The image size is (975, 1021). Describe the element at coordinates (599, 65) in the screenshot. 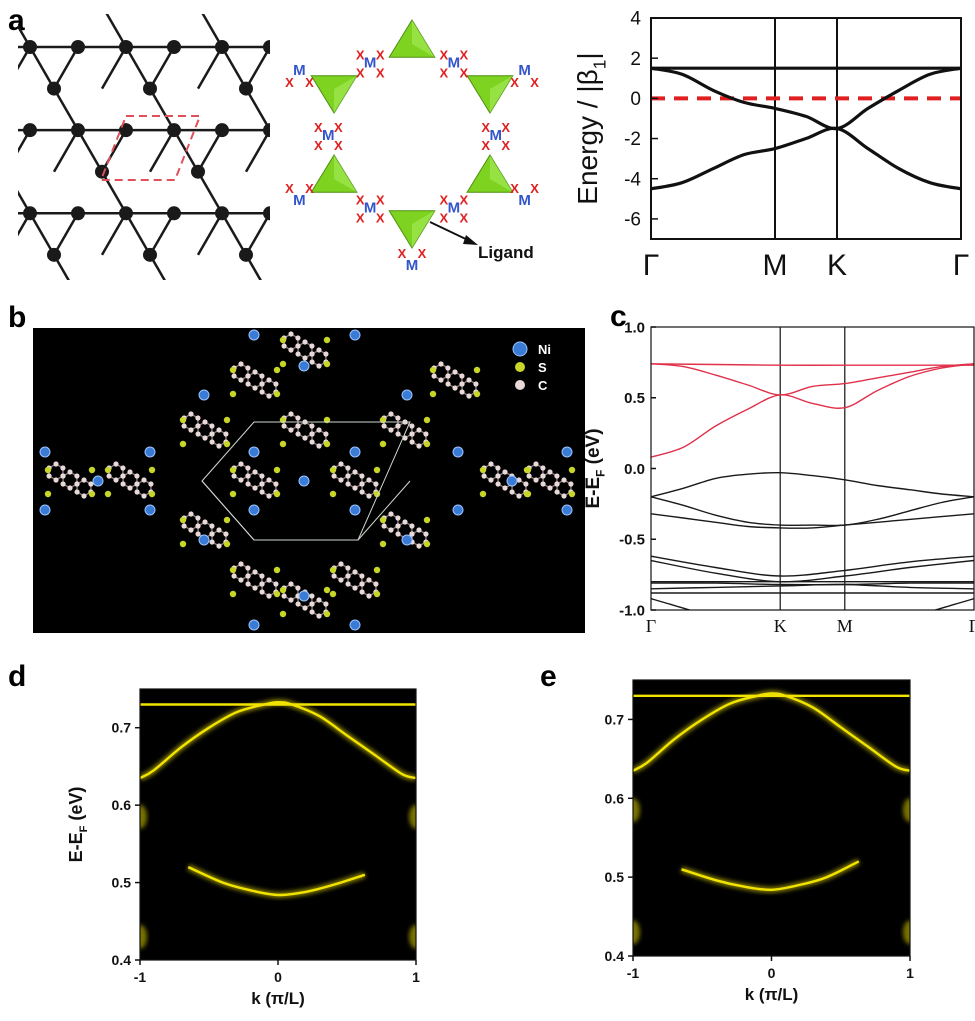

I see `y-axis-label-sub: 1` at that location.